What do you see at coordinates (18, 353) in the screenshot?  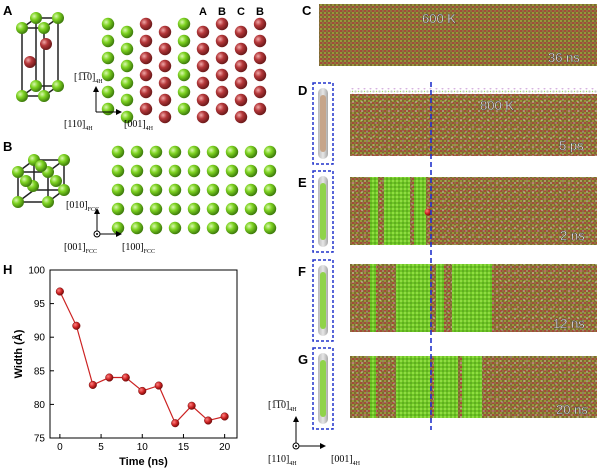 I see `y-axis-label: Width (Å)` at bounding box center [18, 353].